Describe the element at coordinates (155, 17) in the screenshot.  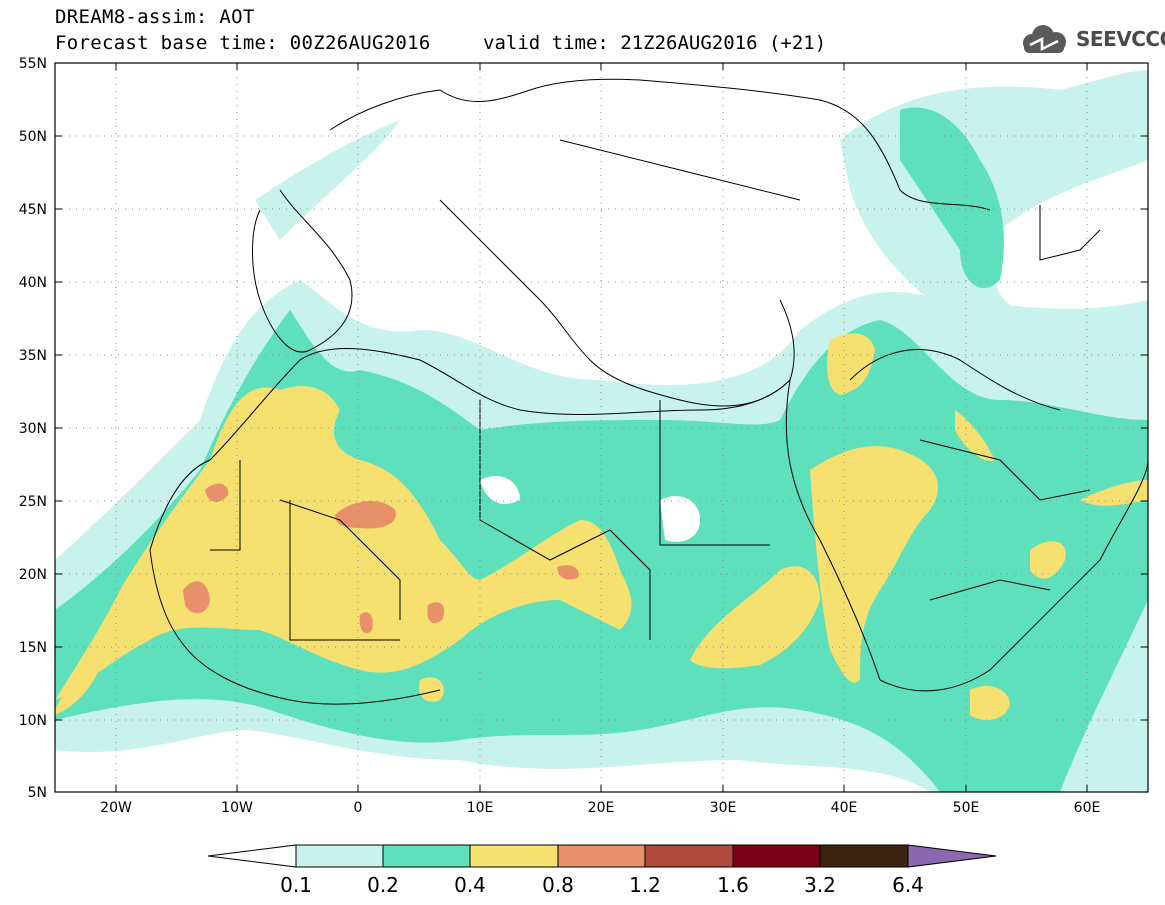
I see `map-title: DREAM8-assim: AOT` at that location.